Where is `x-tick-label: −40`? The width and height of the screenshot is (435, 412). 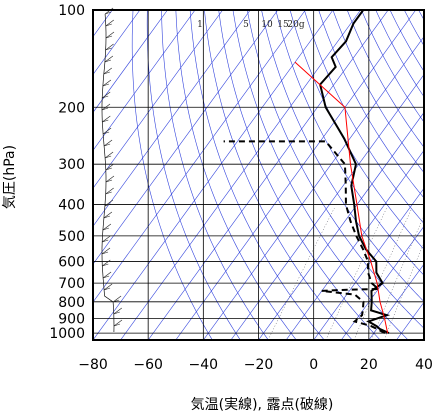 x-tick-label: −40 is located at coordinates (204, 365).